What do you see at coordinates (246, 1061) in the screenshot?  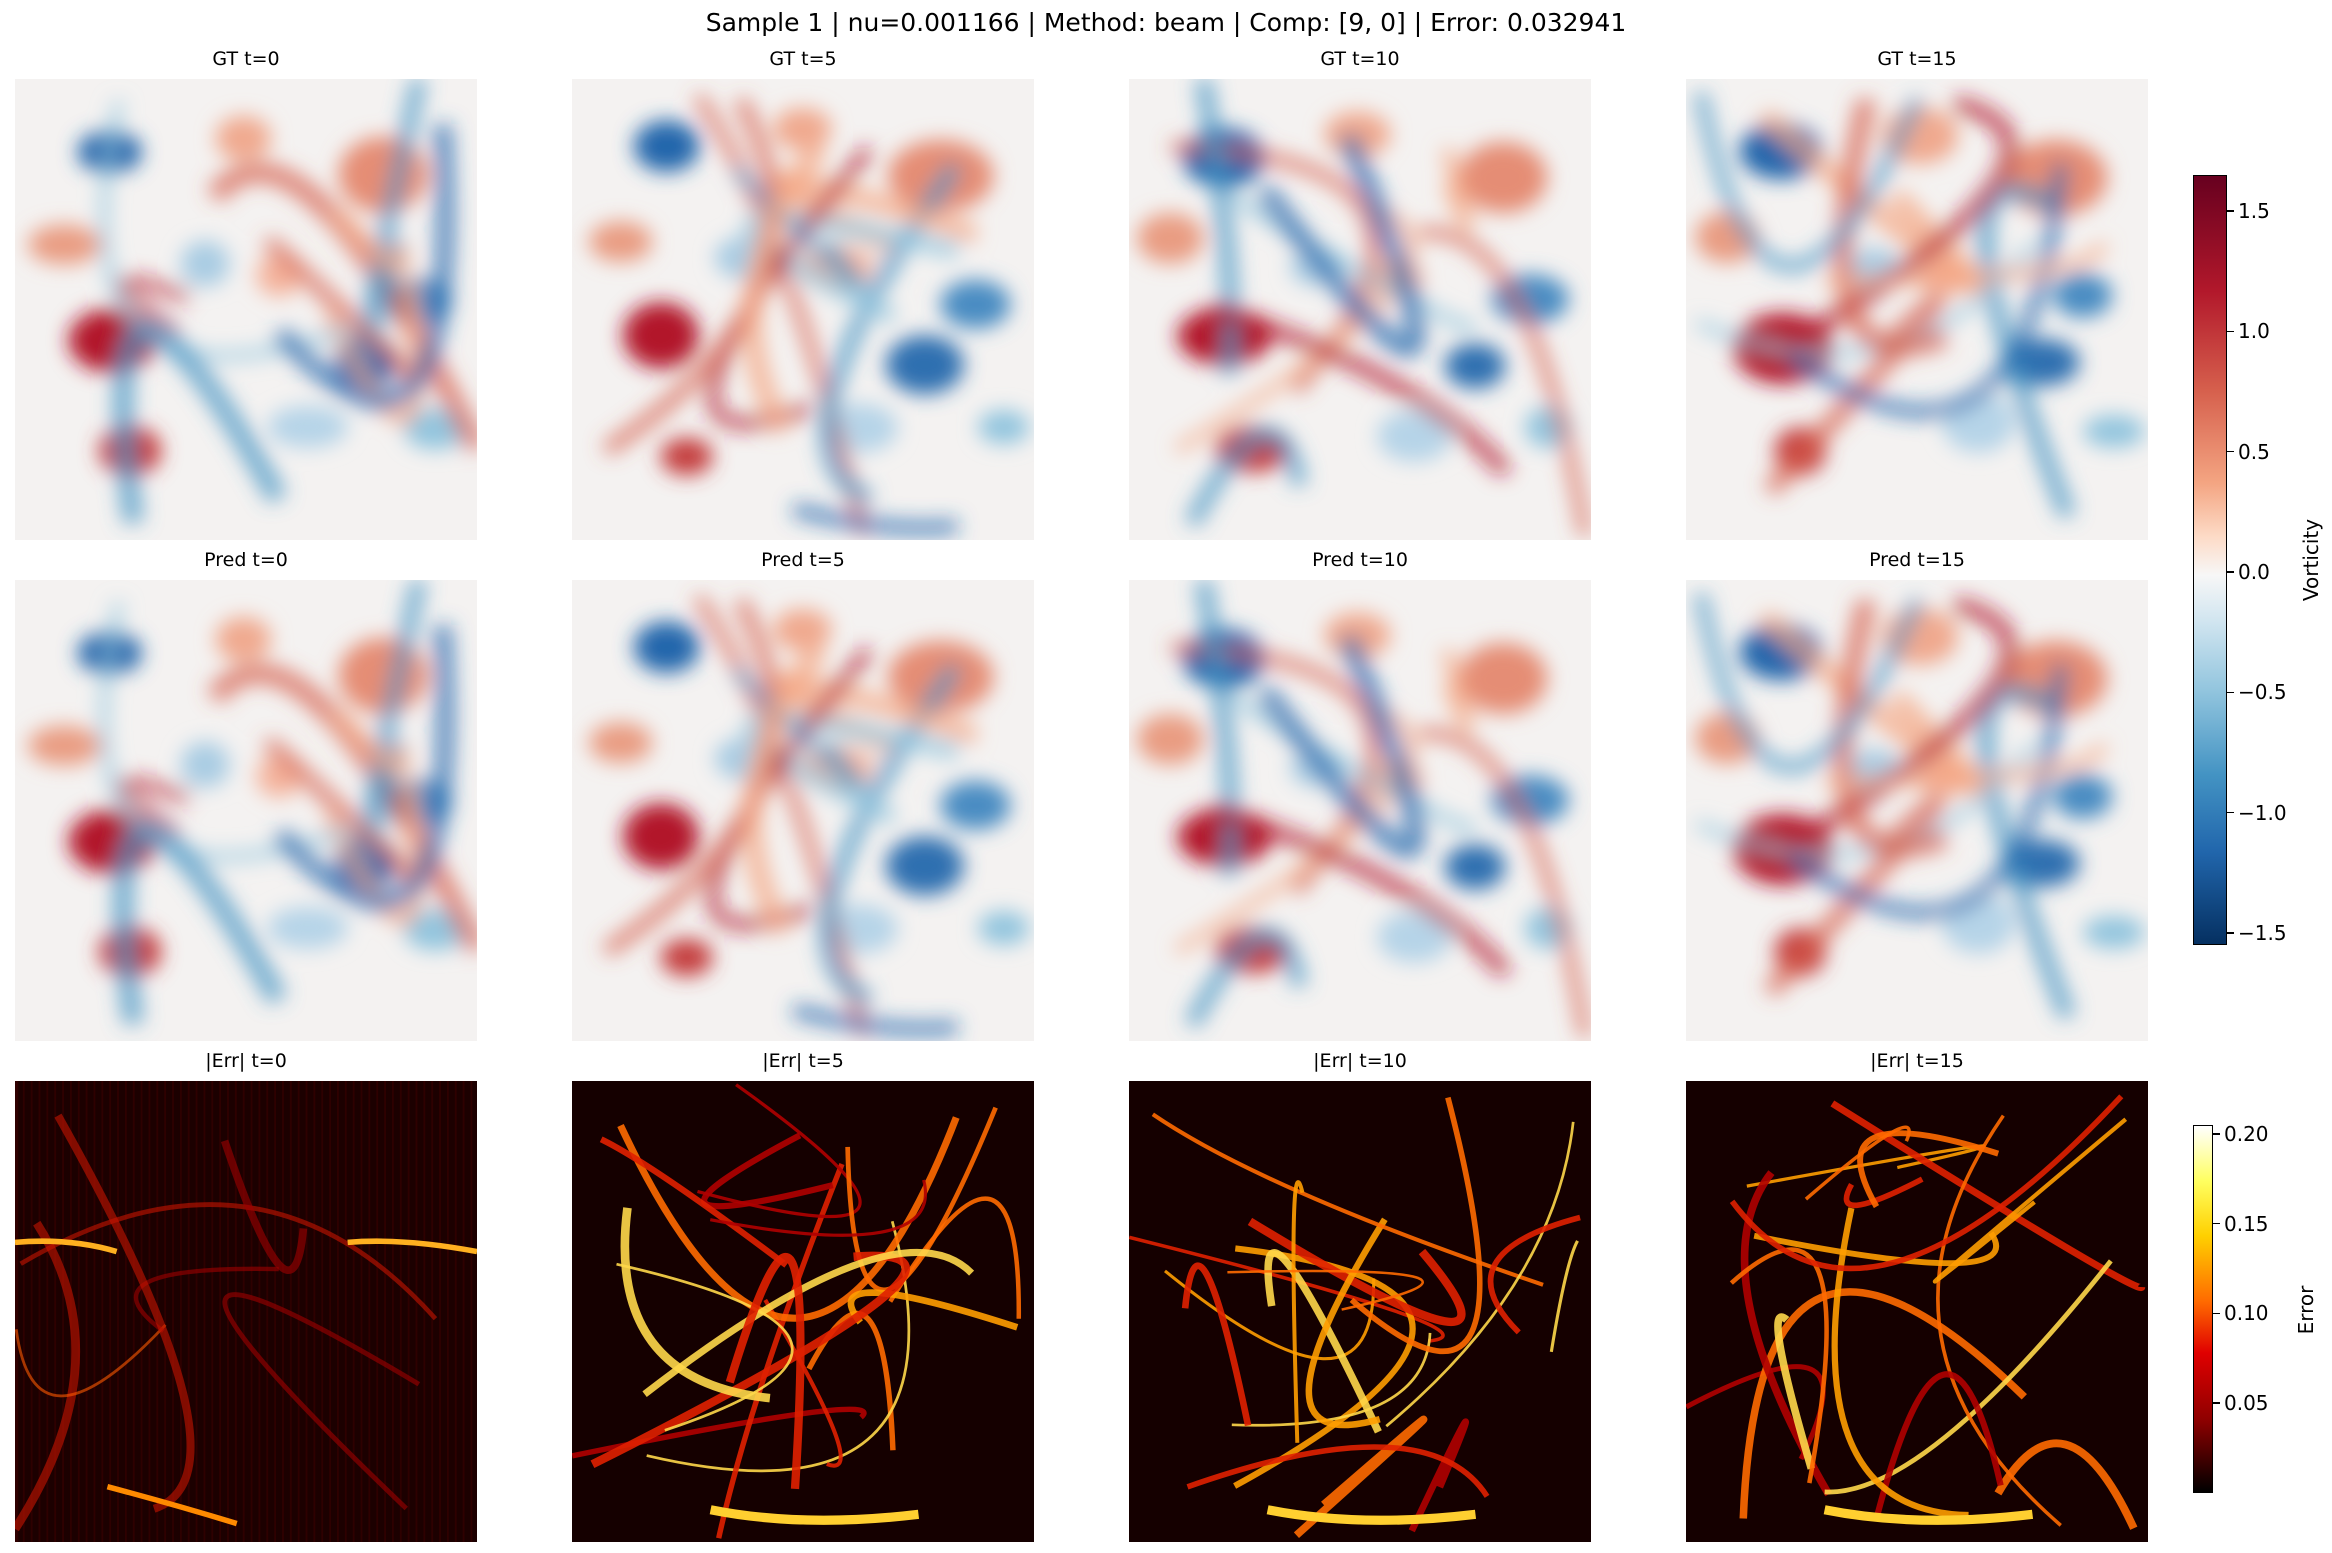 I see `panel-title-r2-c0: |Err| t=0` at bounding box center [246, 1061].